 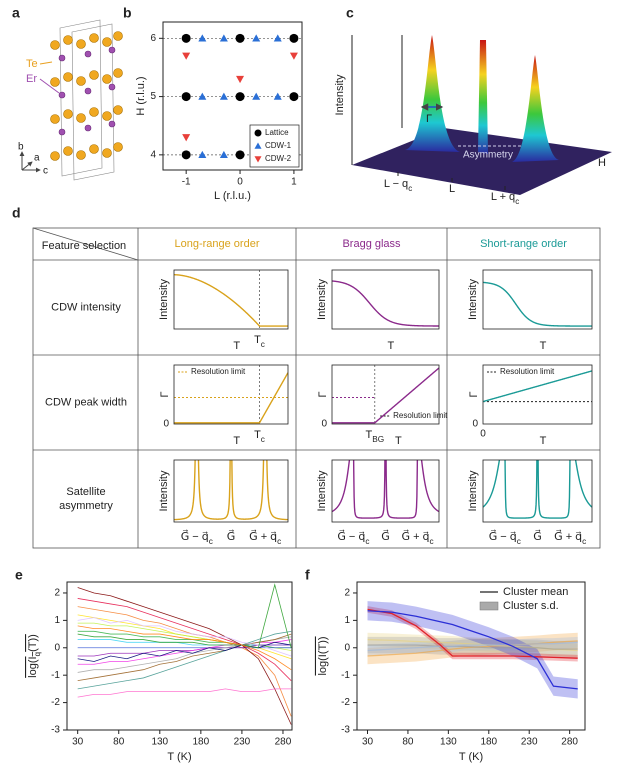 What do you see at coordinates (57, 647) in the screenshot?
I see `y-tick-label: 0` at bounding box center [57, 647].